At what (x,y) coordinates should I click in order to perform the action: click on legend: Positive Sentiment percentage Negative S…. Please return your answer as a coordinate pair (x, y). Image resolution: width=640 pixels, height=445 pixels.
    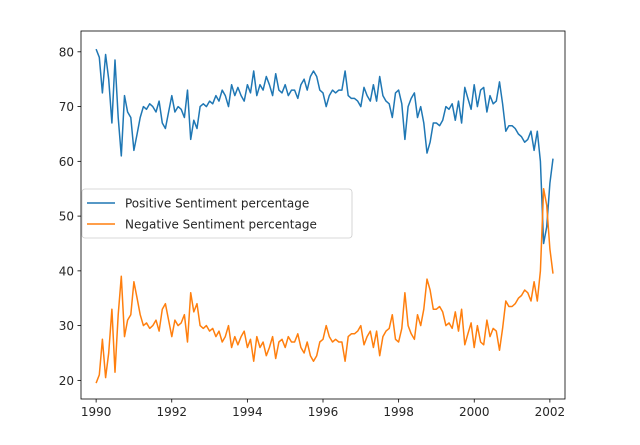
    Looking at the image, I should click on (217, 213).